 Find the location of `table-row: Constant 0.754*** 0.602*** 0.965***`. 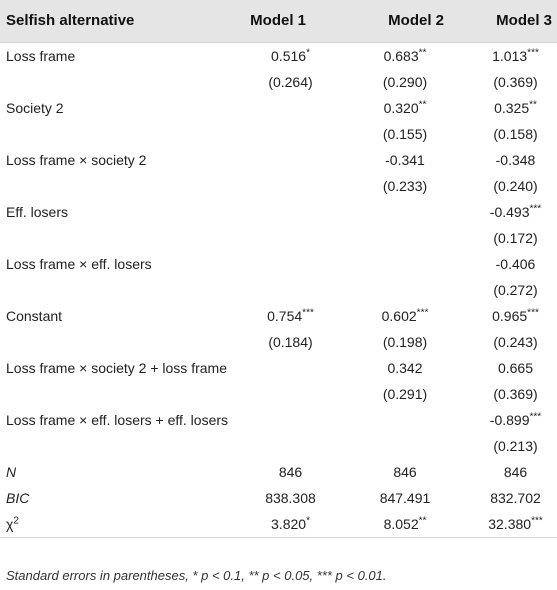

table-row: Constant 0.754*** 0.602*** 0.965*** is located at coordinates (278, 316).